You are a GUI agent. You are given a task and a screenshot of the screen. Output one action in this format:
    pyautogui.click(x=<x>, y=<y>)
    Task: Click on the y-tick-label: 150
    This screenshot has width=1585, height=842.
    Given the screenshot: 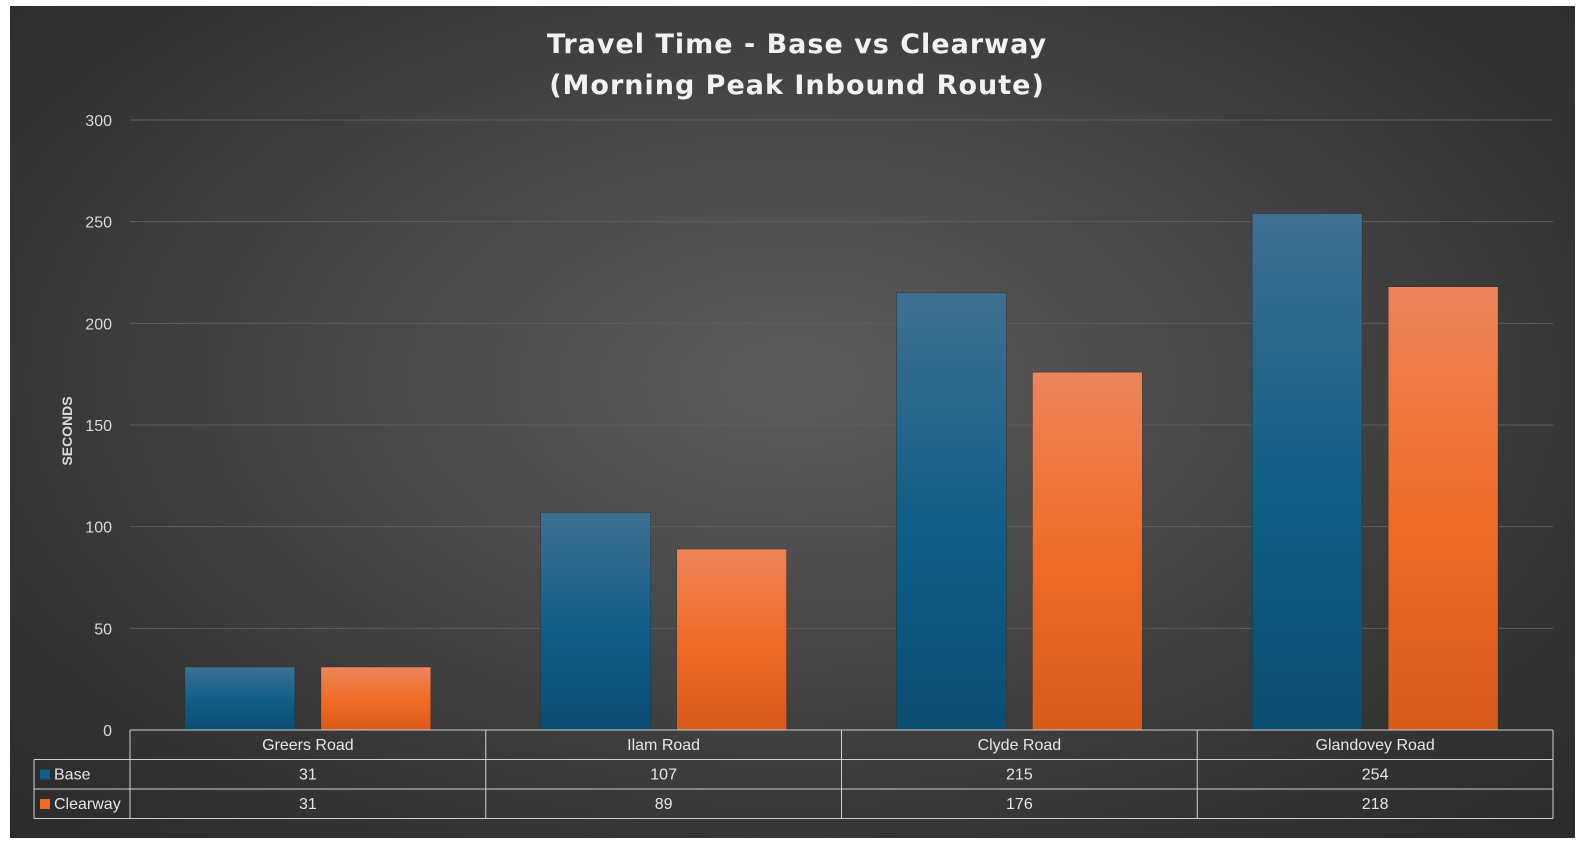 What is the action you would take?
    pyautogui.click(x=98, y=426)
    